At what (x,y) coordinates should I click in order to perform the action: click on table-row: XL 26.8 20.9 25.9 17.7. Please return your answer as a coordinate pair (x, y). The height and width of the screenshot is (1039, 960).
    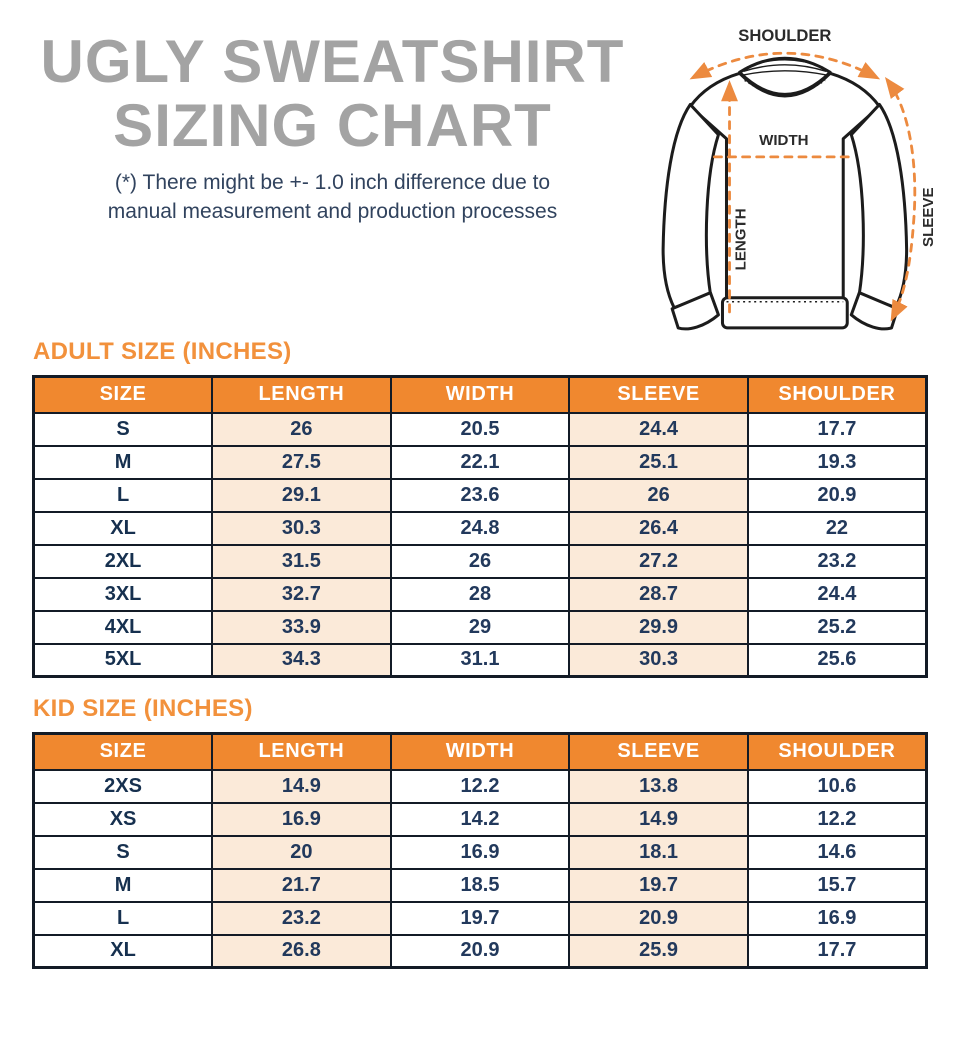
    Looking at the image, I should click on (480, 951).